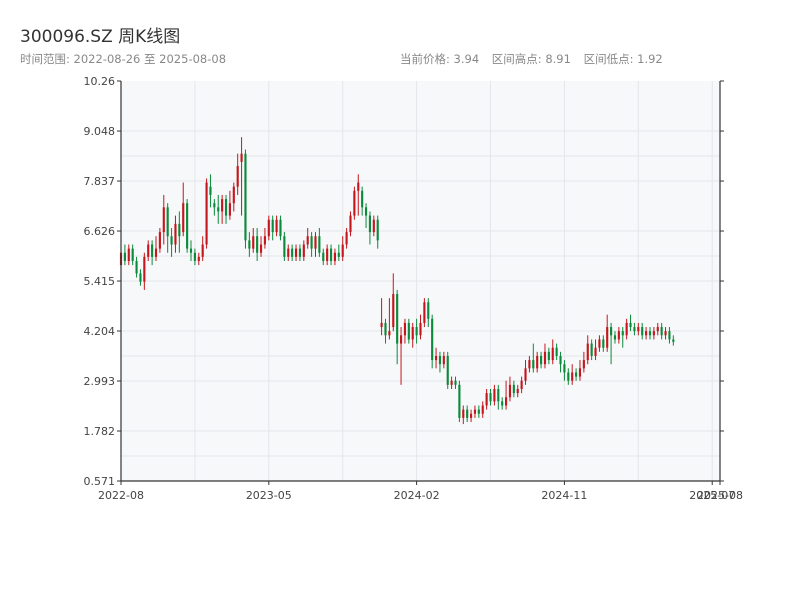  Describe the element at coordinates (712, 495) in the screenshot. I see `x-tick-label: 2025-07` at that location.